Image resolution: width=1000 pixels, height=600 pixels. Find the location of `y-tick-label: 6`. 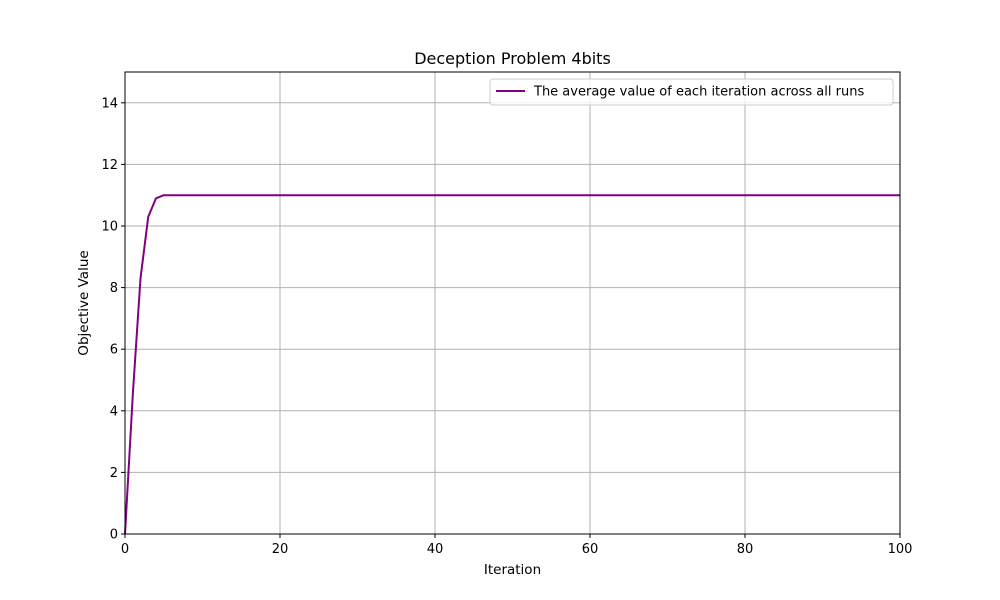

y-tick-label: 6 is located at coordinates (114, 350).